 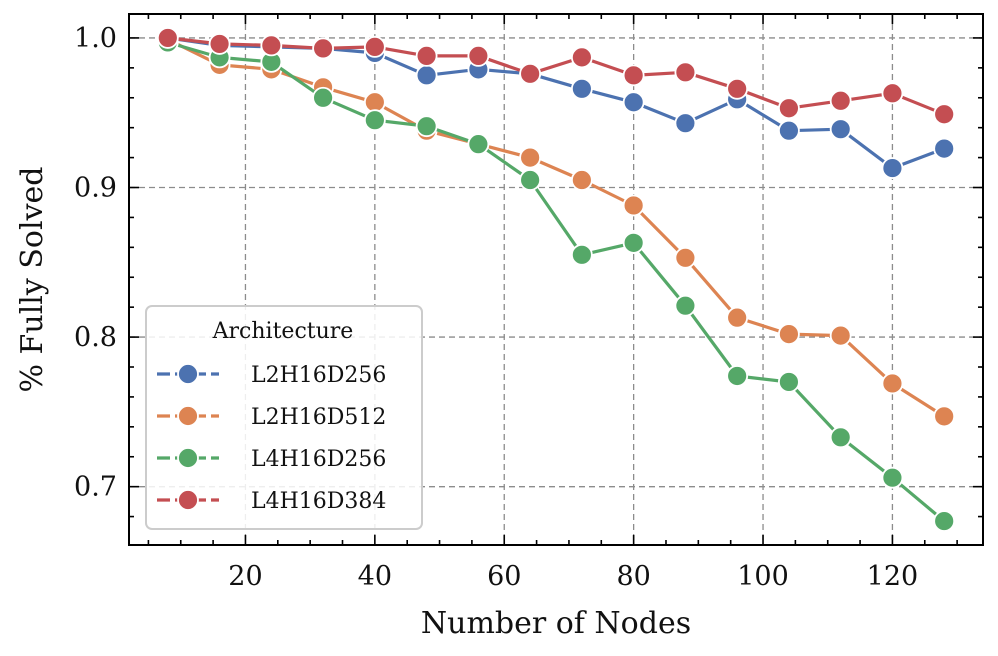 What do you see at coordinates (95, 337) in the screenshot?
I see `y-tick-label: 0.8` at bounding box center [95, 337].